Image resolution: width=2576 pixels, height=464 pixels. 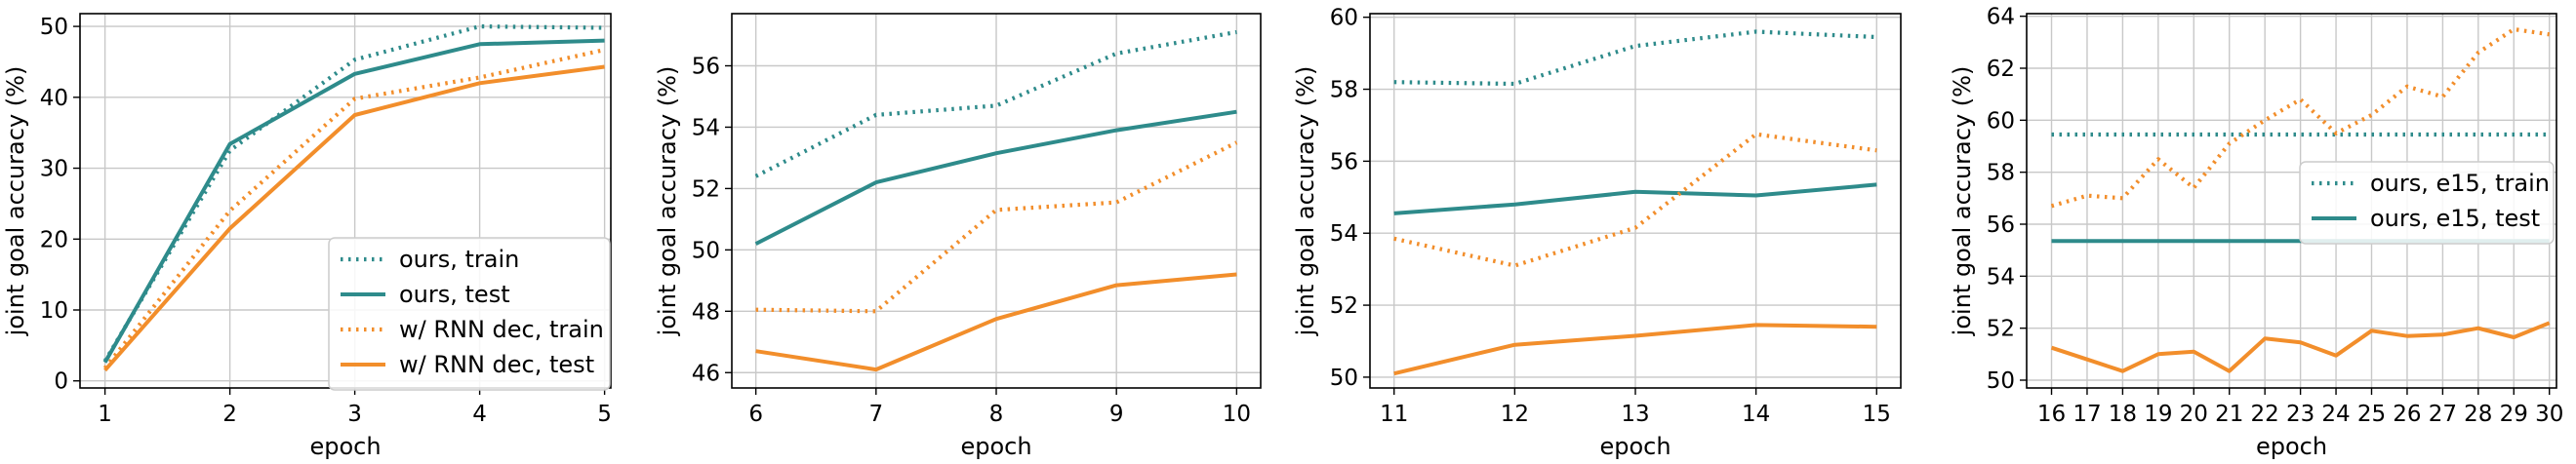 I want to click on y-tick-label: 10, so click(x=54, y=311).